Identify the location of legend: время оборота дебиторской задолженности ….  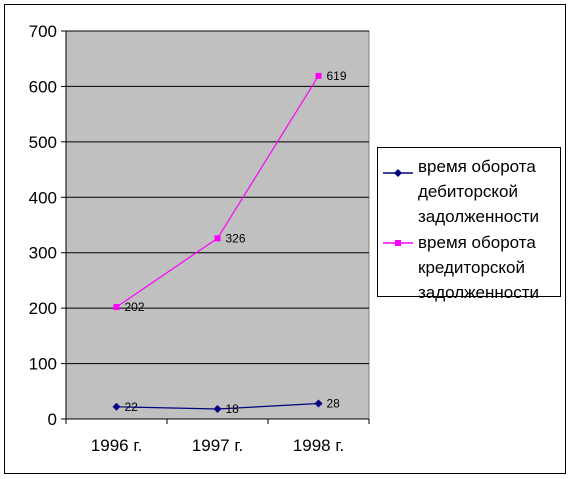
(469, 224).